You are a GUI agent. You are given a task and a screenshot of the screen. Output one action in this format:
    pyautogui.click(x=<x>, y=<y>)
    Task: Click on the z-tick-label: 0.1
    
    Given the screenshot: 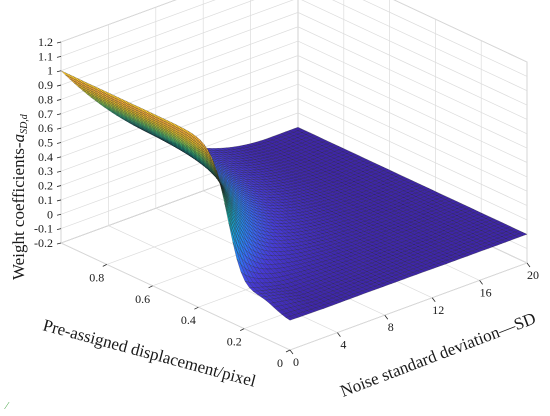 What is the action you would take?
    pyautogui.click(x=45, y=200)
    